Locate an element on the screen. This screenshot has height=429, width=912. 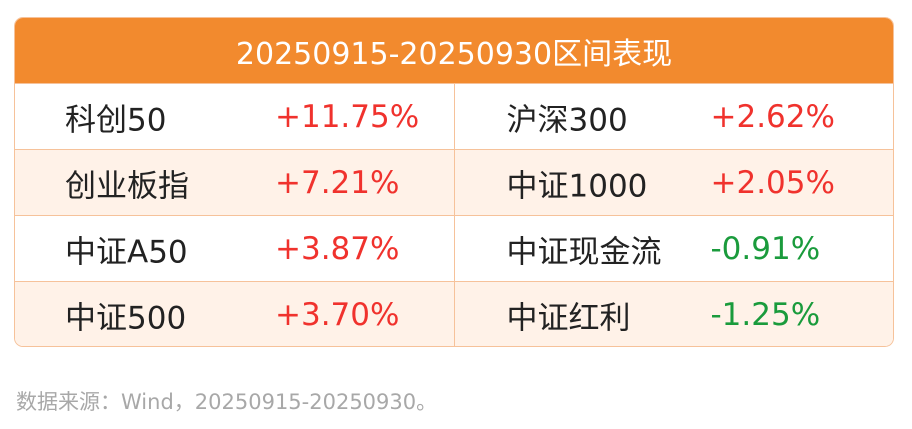
index-pair: 中证红利 -1.25% is located at coordinates (673, 314).